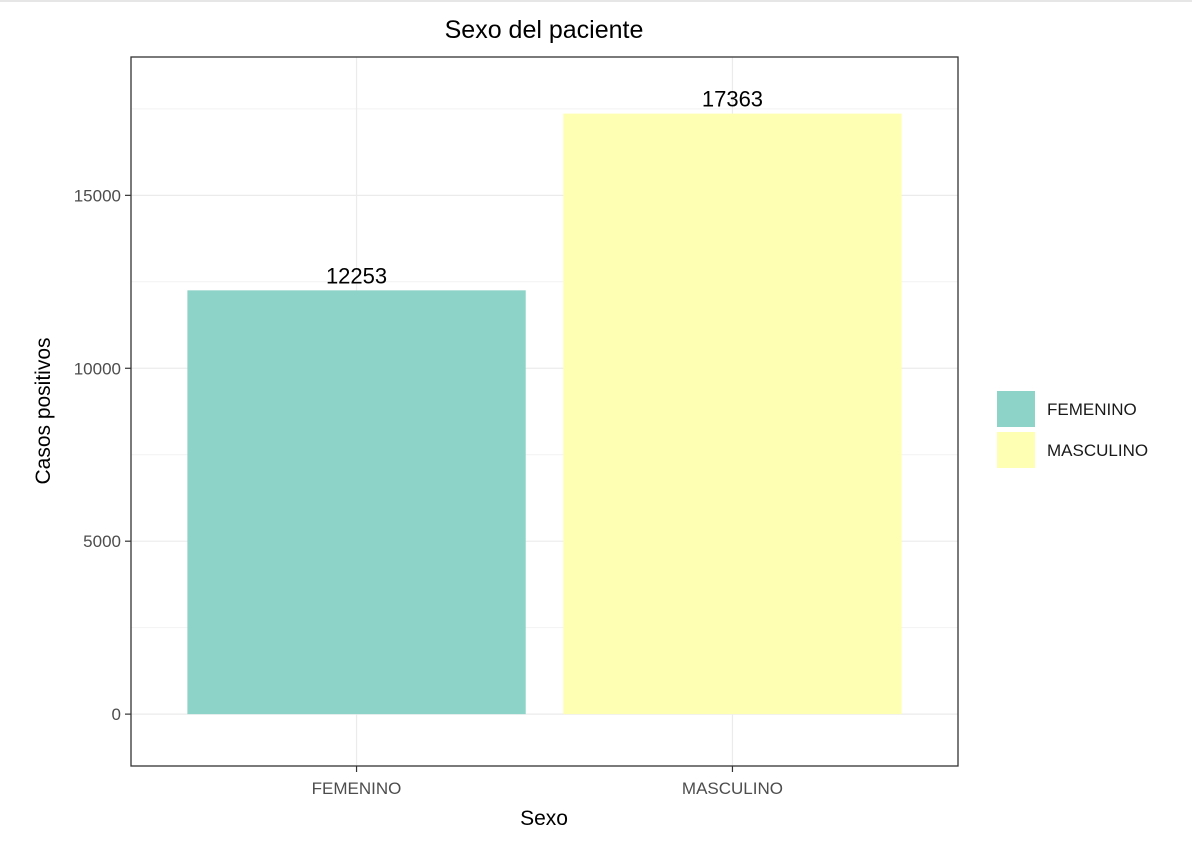 The image size is (1192, 844). I want to click on legend-label-femenino: FEMENINO, so click(1092, 409).